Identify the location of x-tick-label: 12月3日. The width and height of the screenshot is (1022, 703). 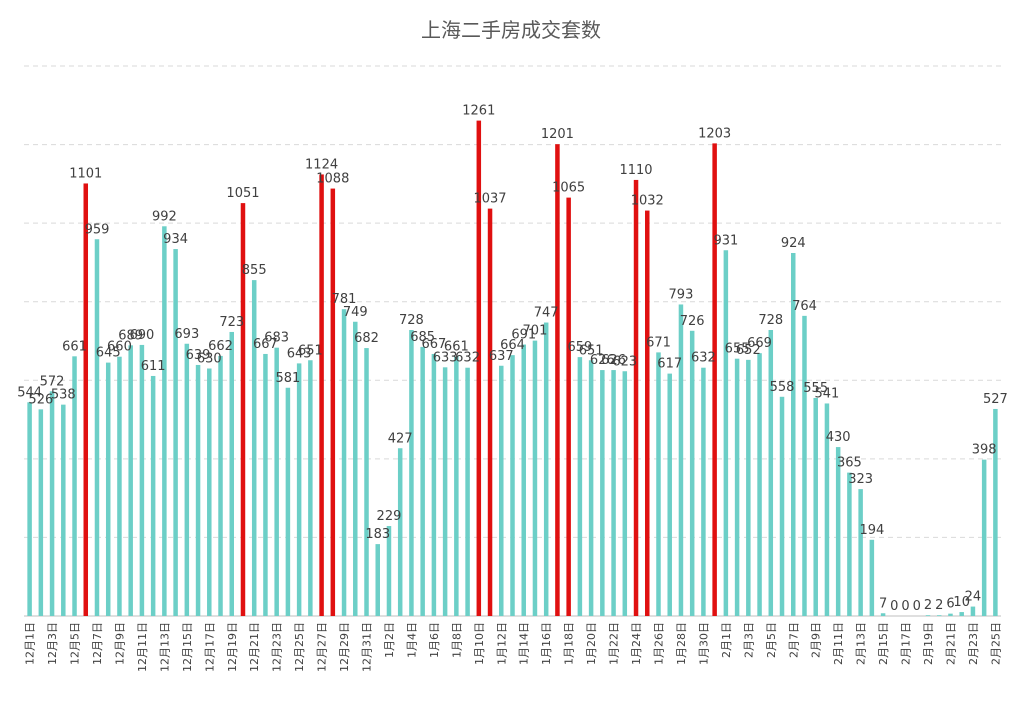
(52, 643).